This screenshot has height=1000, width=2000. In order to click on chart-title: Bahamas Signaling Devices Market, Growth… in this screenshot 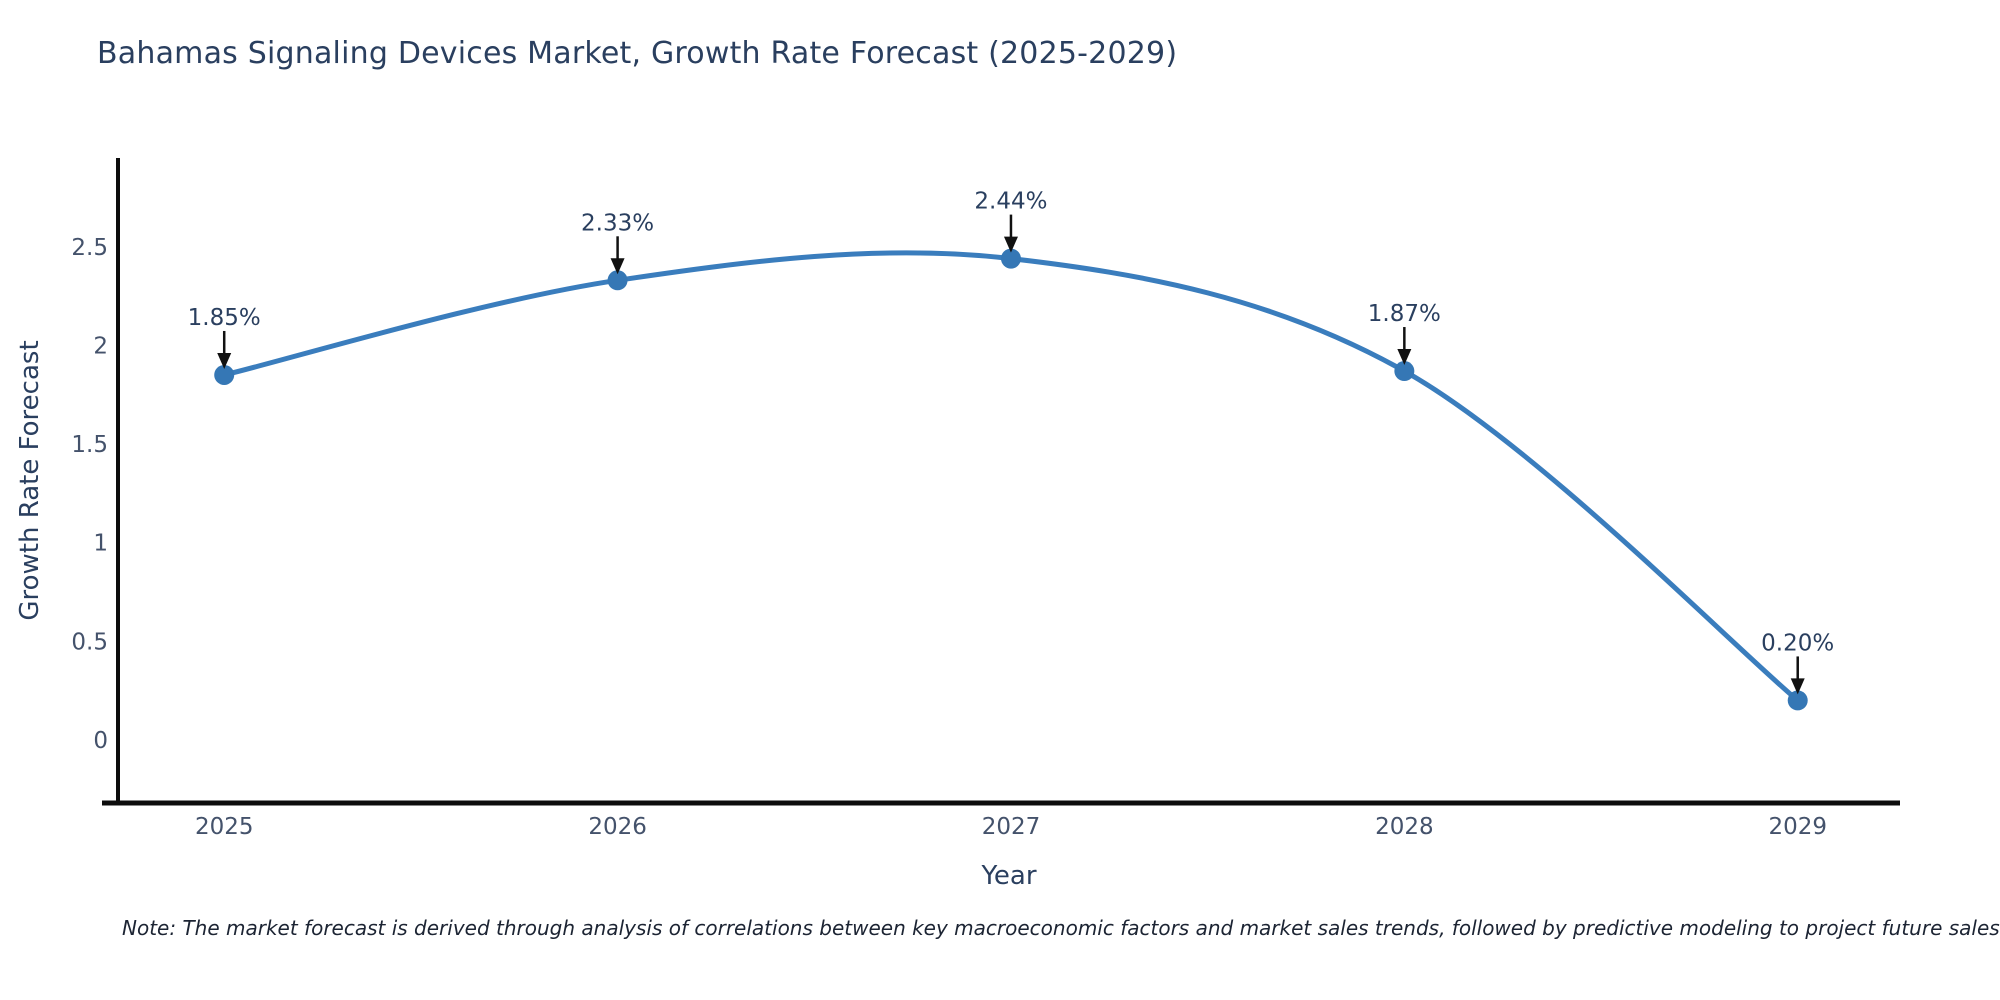, I will do `click(637, 53)`.